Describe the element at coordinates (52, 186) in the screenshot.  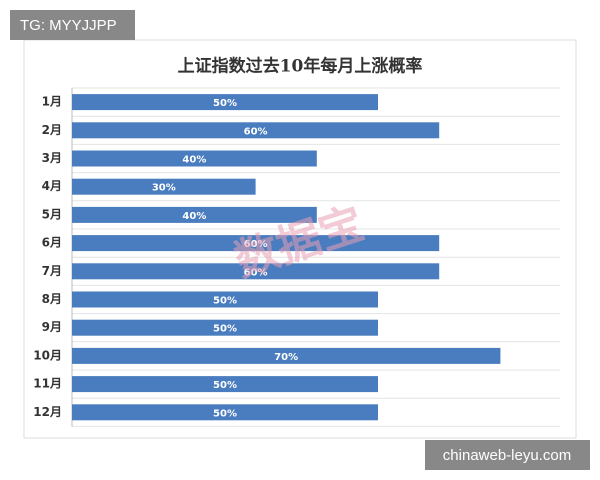
I see `y-tick-label: 4月` at that location.